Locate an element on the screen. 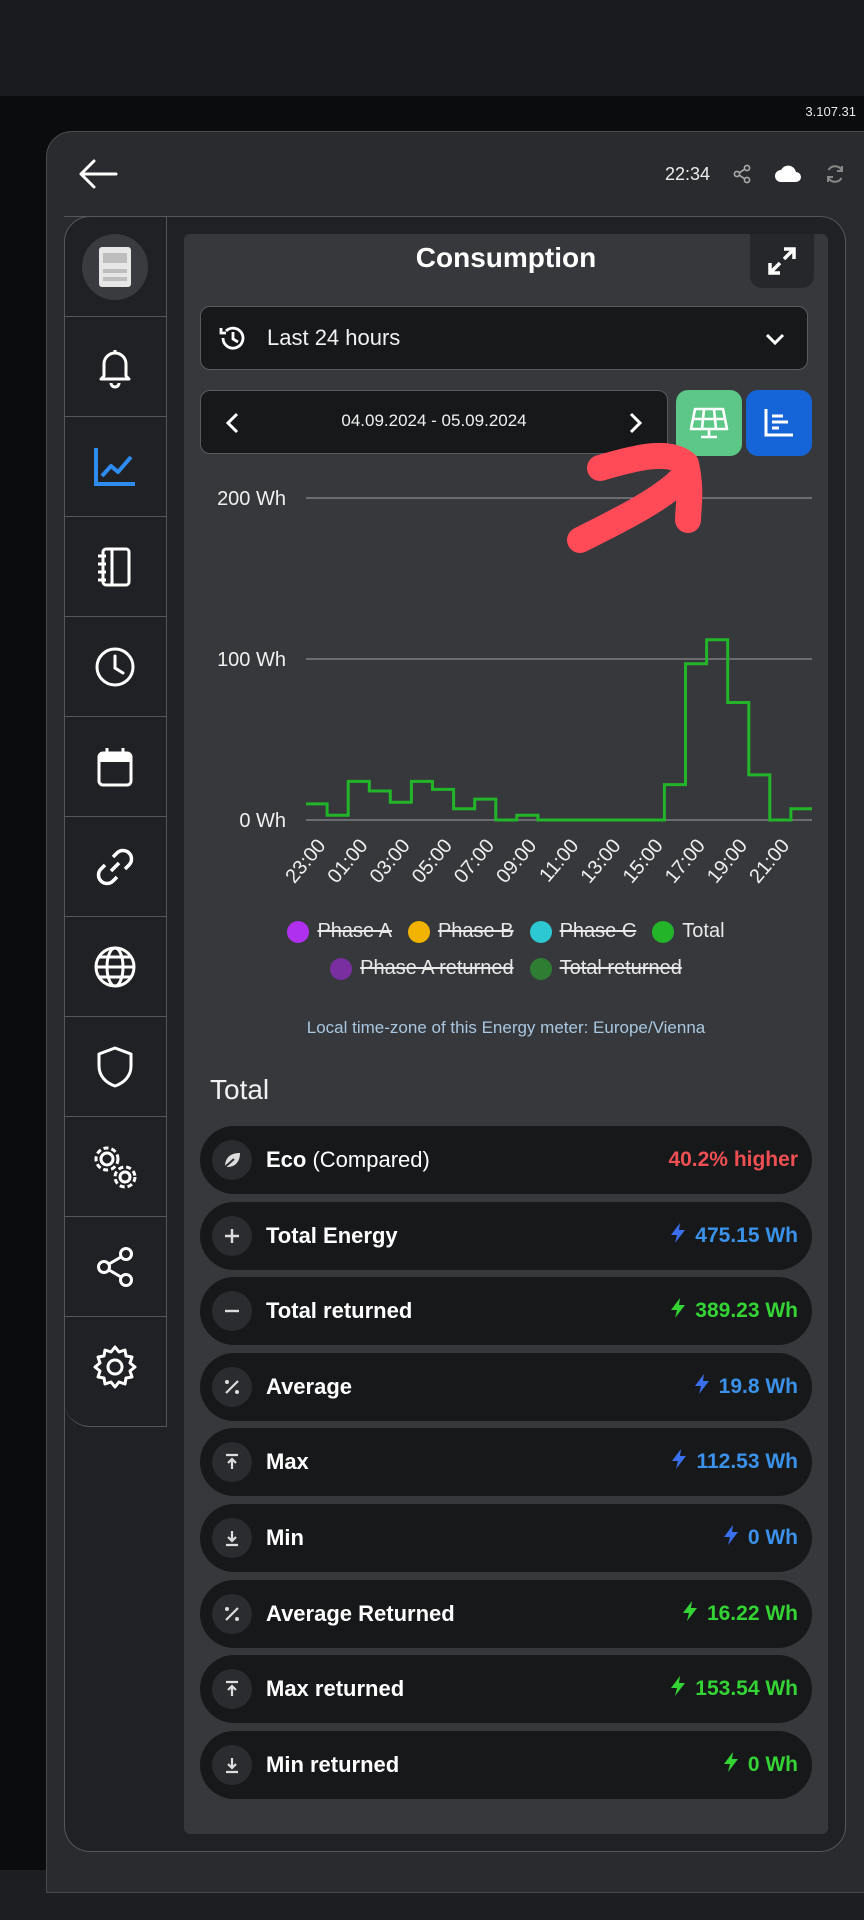 The width and height of the screenshot is (864, 1920). sidebar is located at coordinates (115, 821).